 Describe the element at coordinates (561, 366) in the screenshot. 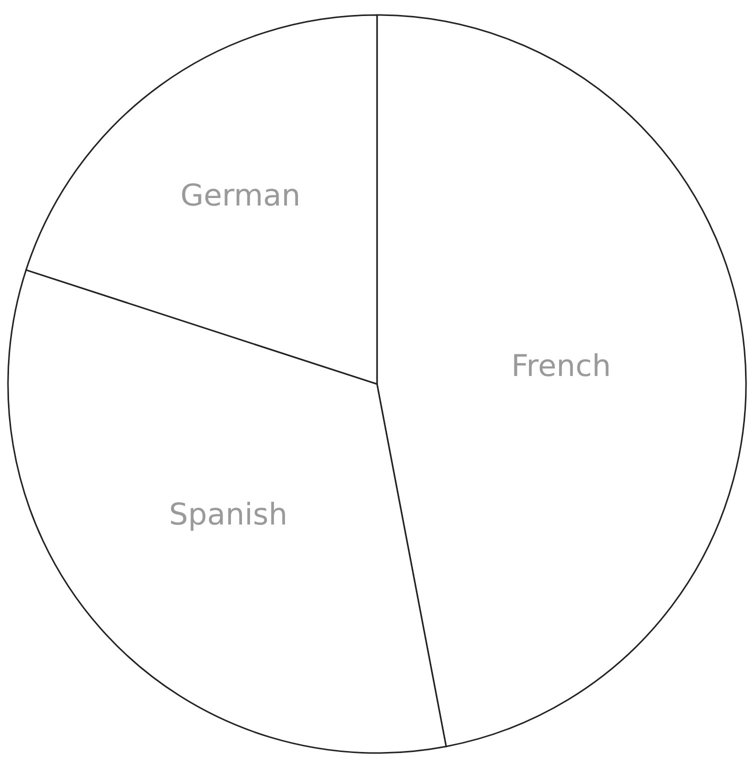

I see `slice-label: French` at that location.